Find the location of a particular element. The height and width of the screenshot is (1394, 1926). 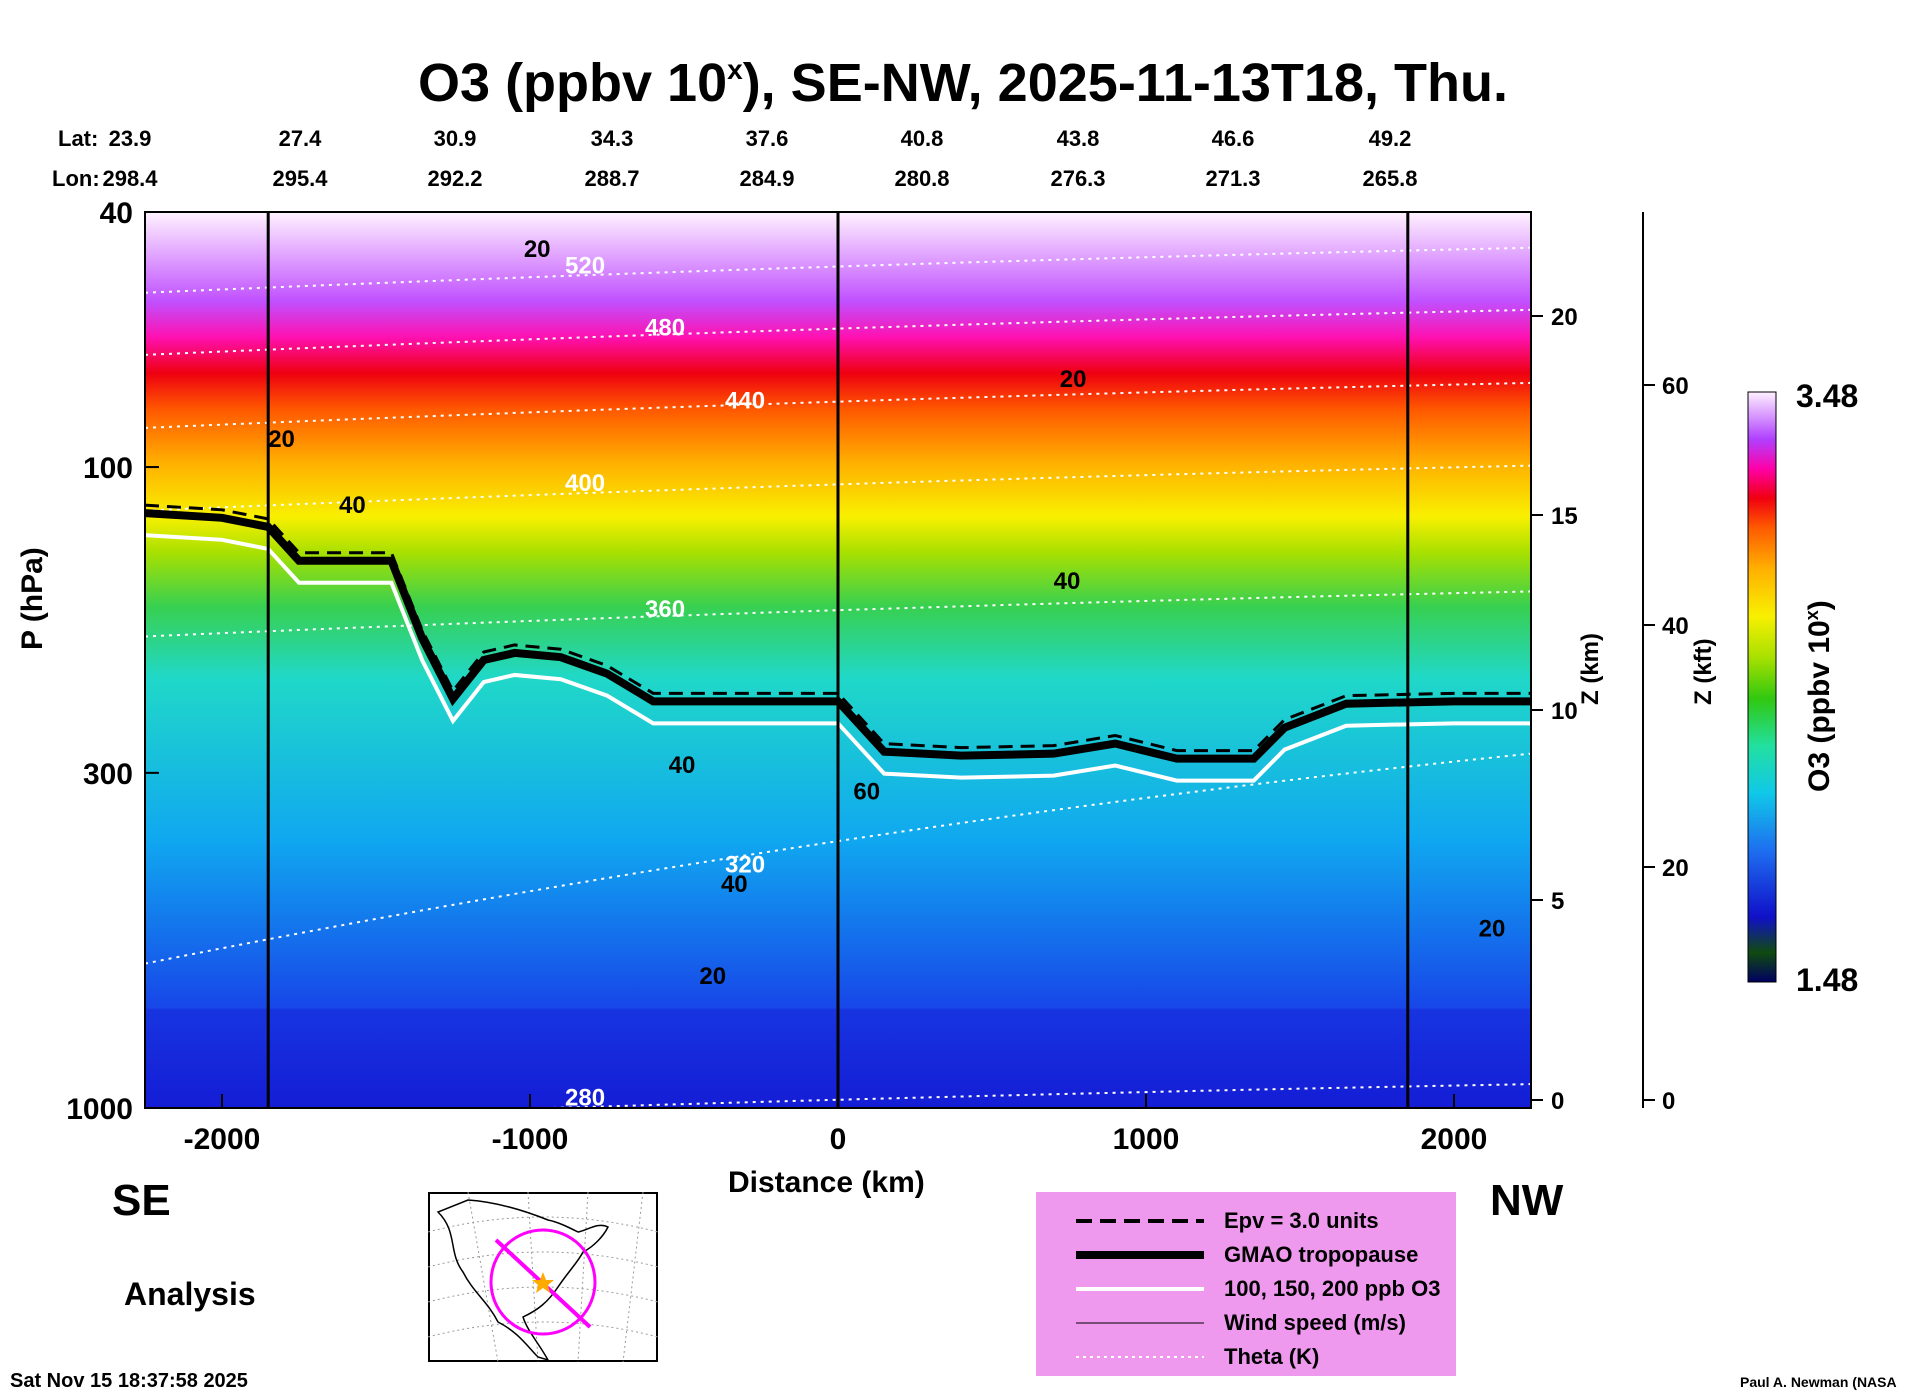

lon-value: 292.2 is located at coordinates (455, 178).